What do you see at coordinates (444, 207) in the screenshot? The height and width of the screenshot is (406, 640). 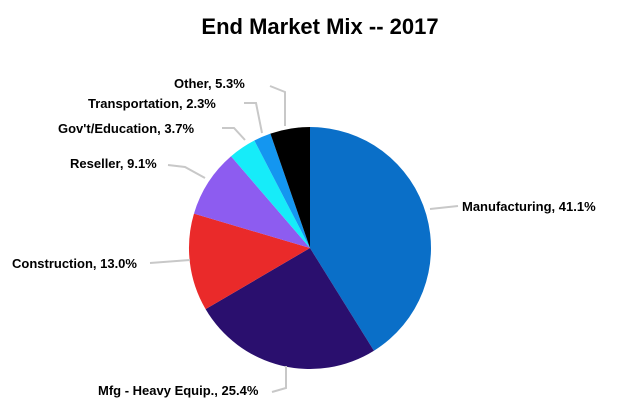 I see `leader-line-manufacturing` at bounding box center [444, 207].